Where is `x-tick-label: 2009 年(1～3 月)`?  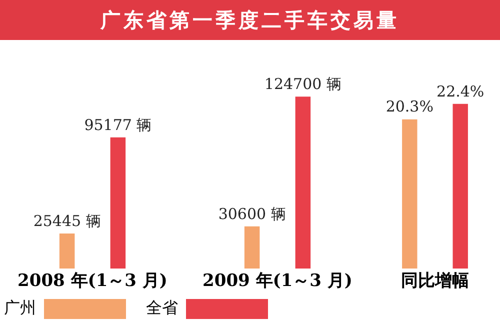
x-tick-label: 2009 年(1～3 月) is located at coordinates (277, 281).